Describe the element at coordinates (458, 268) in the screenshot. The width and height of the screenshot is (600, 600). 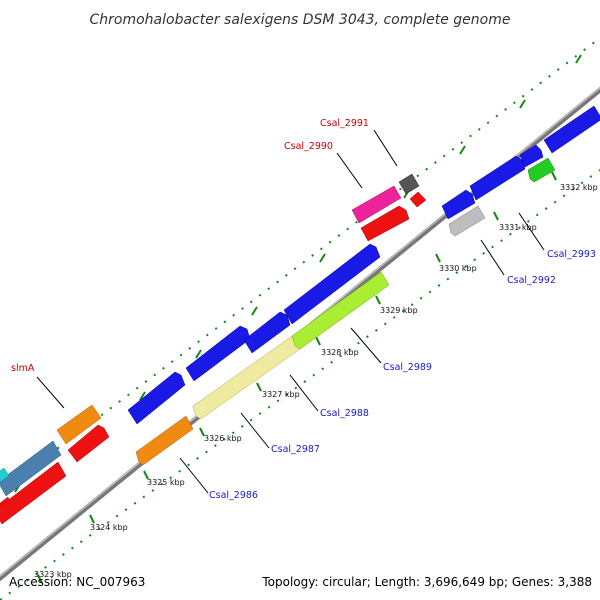
I see `tick-label: 3330 kbp` at that location.